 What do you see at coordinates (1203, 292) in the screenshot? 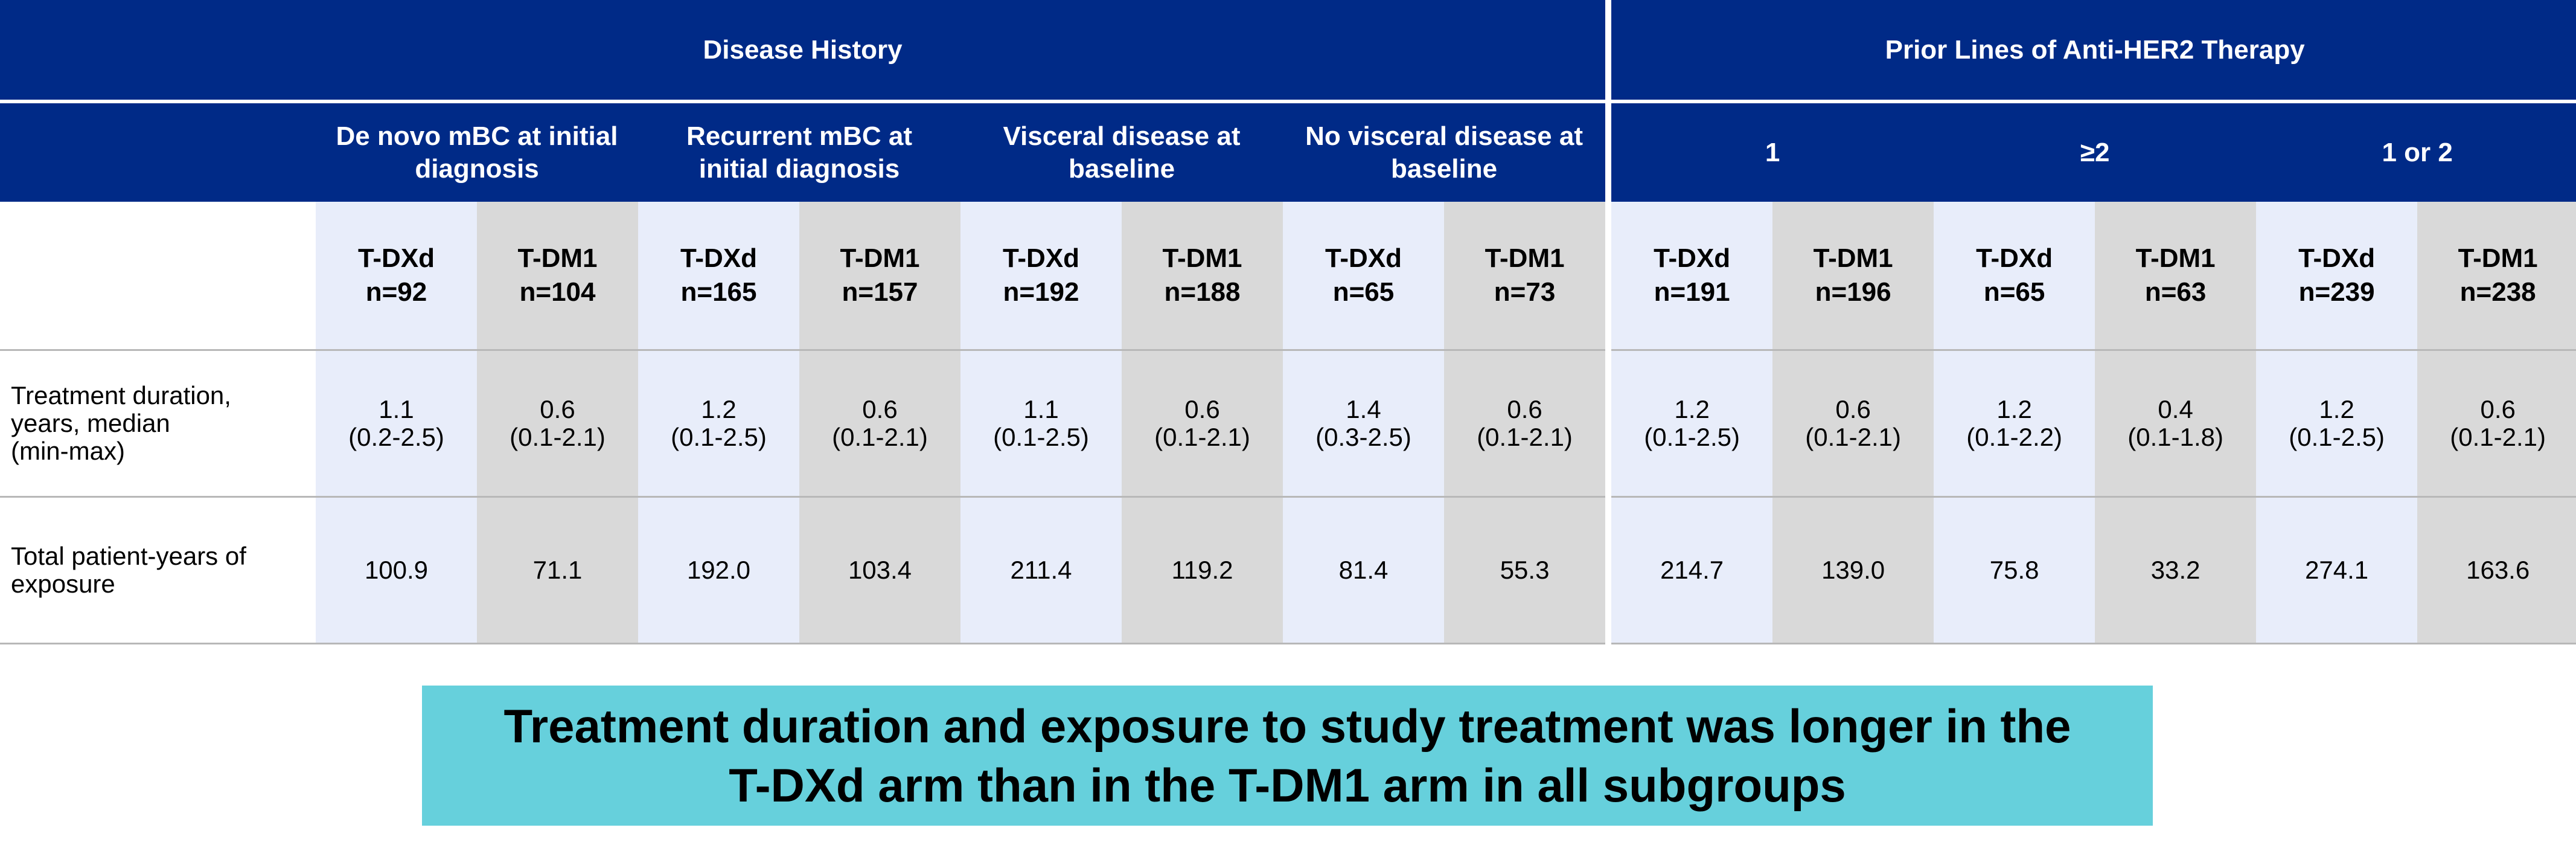
I see `arm-n: n=188` at bounding box center [1203, 292].